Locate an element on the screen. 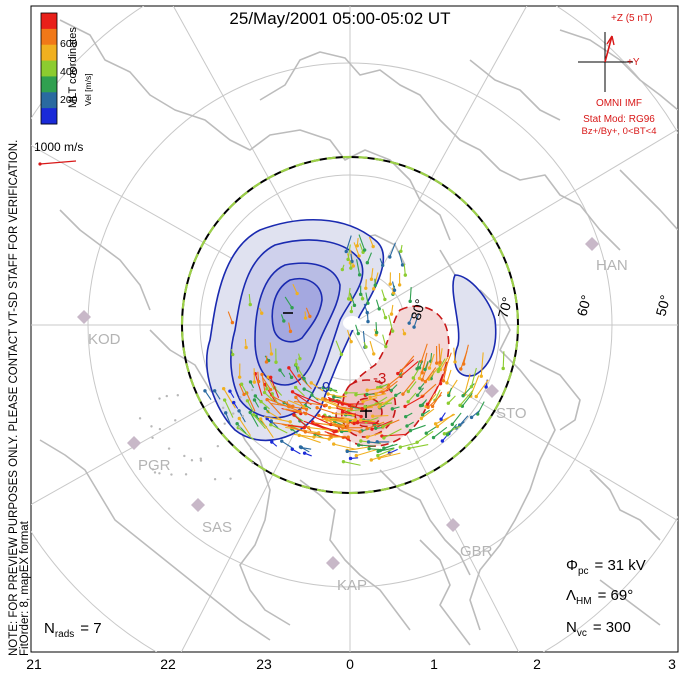 This screenshot has width=680, height=674. imf-stat-mod: Stat Mod: RG96 is located at coordinates (619, 119).